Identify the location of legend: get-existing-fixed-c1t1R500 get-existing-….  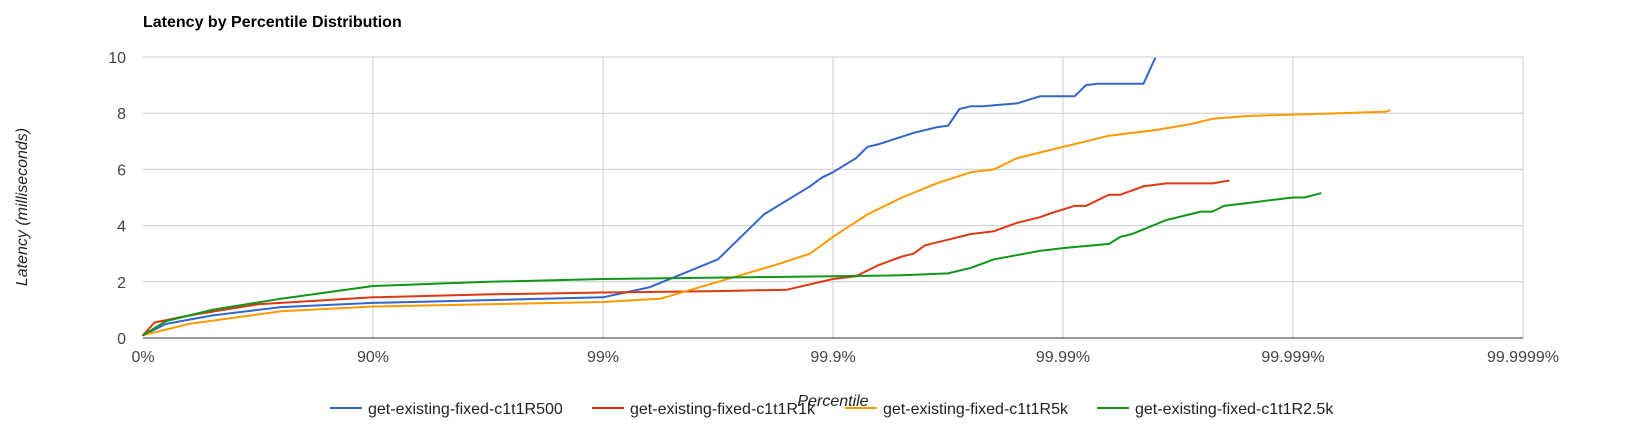
(832, 409).